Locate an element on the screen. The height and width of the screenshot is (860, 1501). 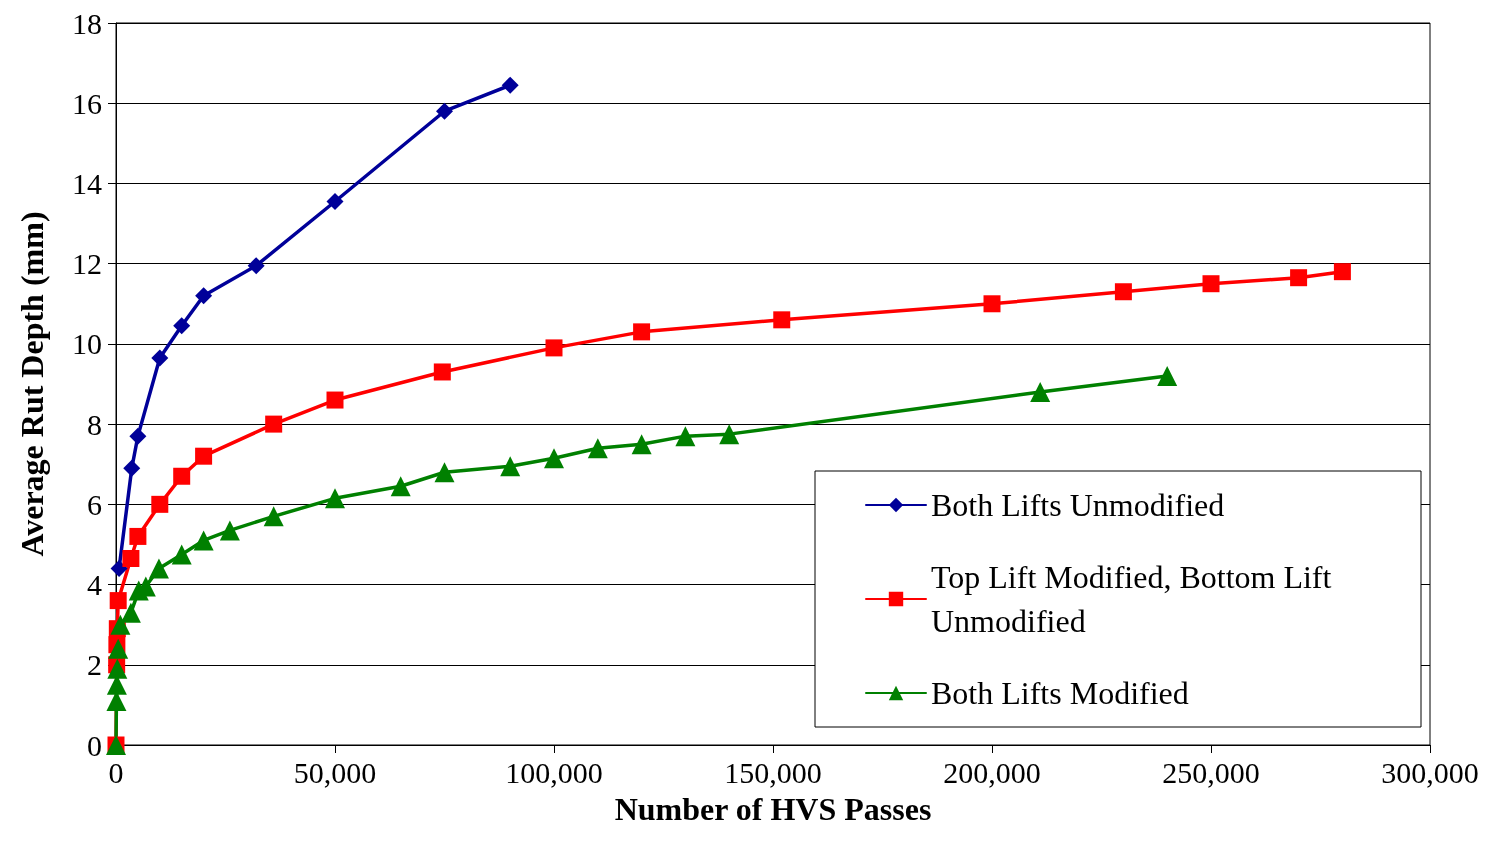
legend-label: Both Lifts Modified is located at coordinates (1060, 693).